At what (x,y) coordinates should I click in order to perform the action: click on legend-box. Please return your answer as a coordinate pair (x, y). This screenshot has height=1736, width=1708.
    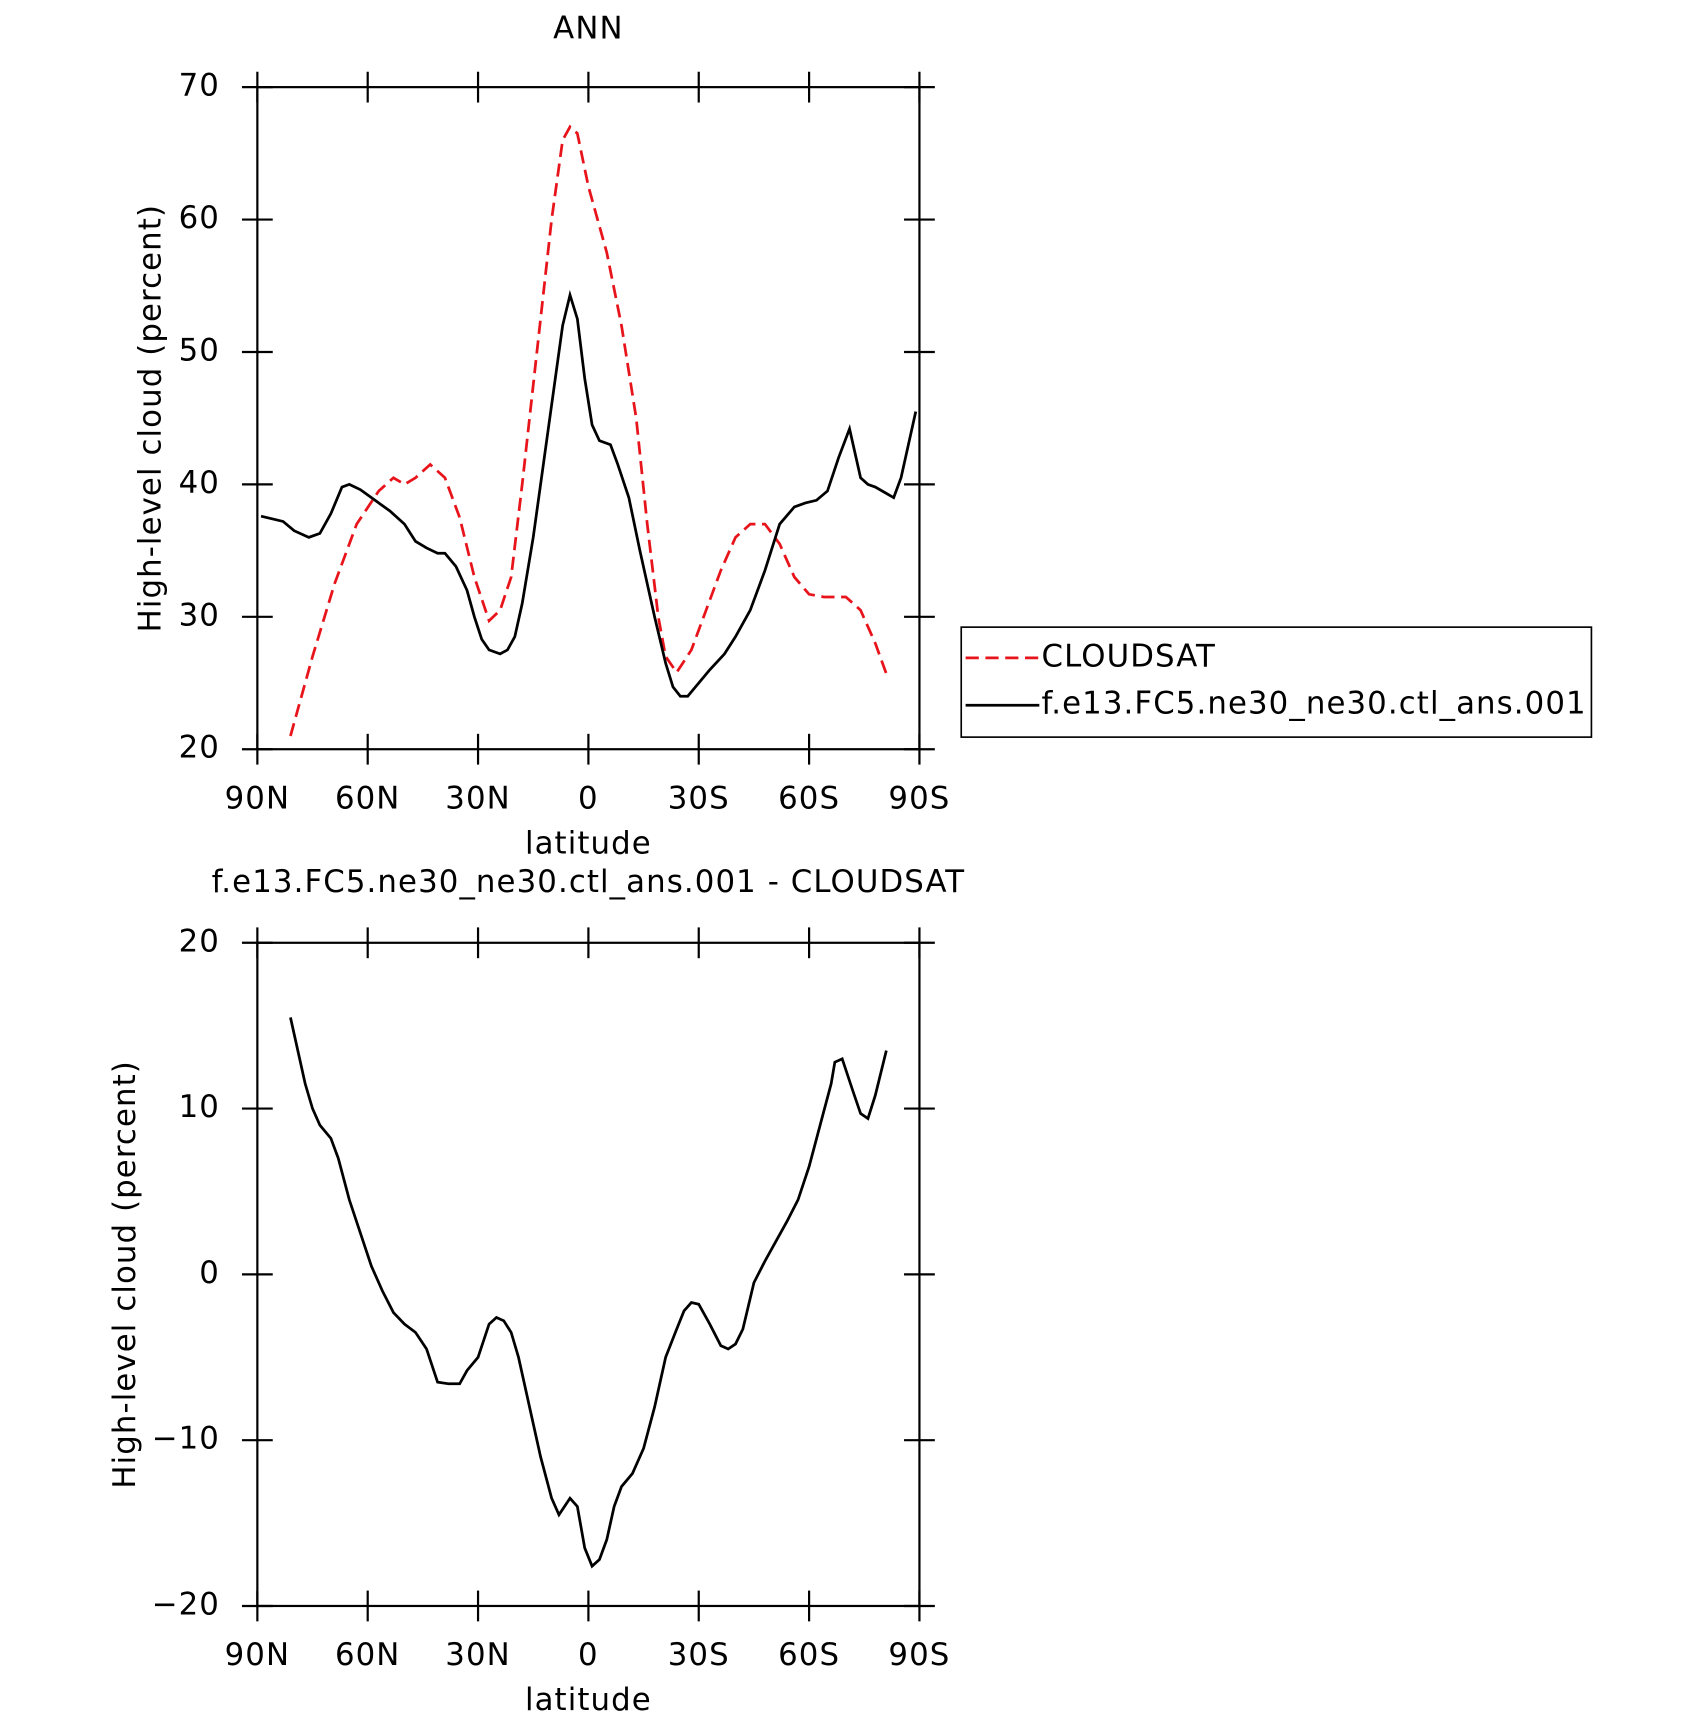
    Looking at the image, I should click on (1276, 682).